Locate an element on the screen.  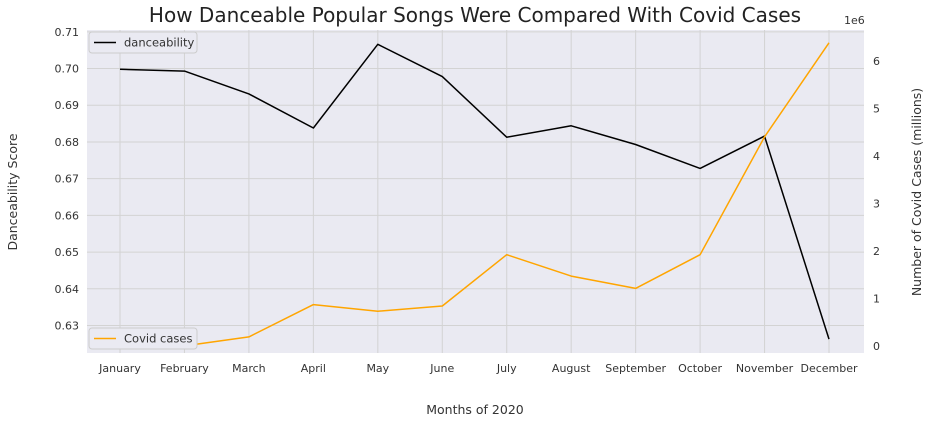
x-tick-label: November is located at coordinates (765, 368).